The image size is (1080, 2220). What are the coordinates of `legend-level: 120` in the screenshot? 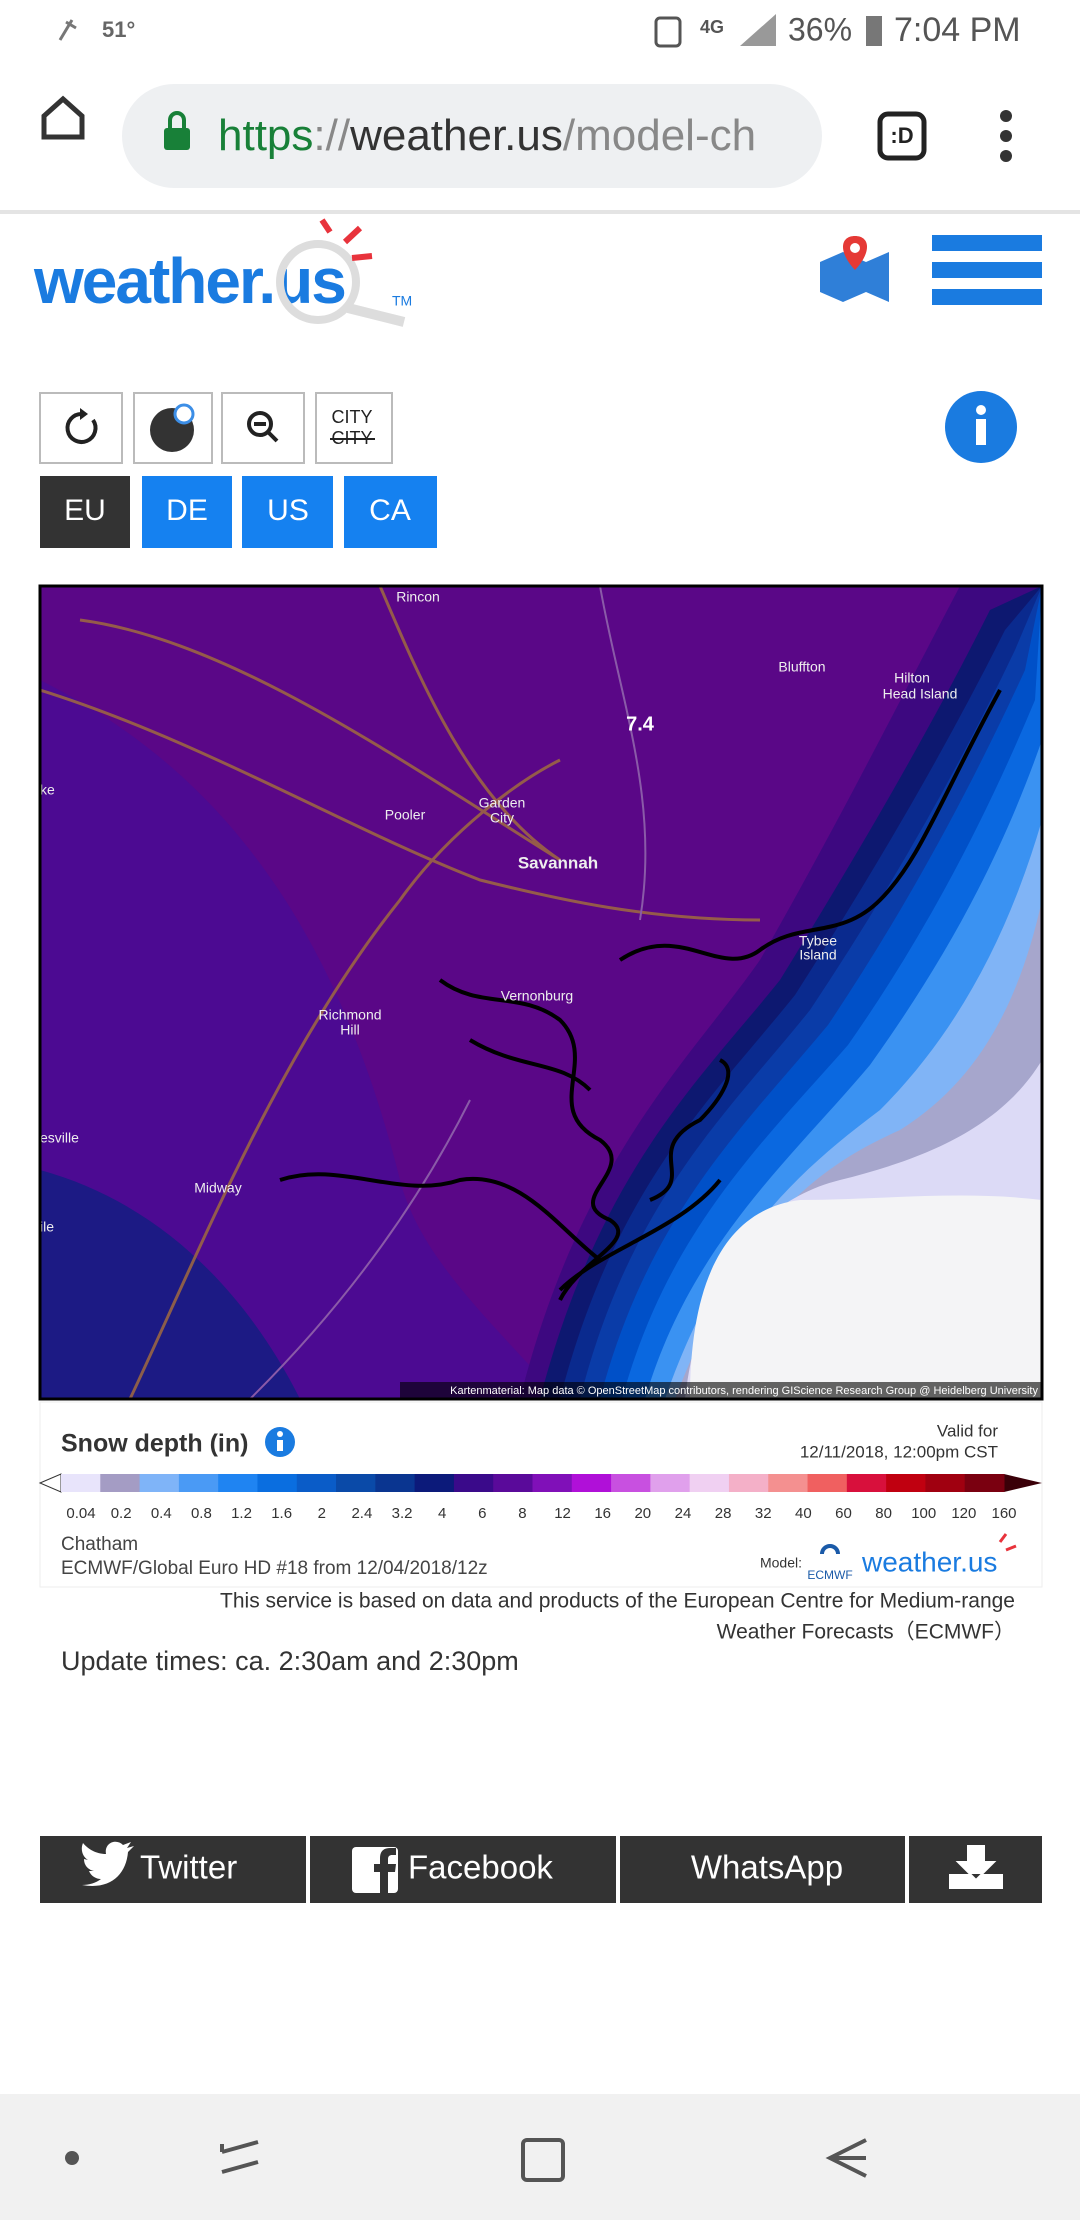 It's located at (963, 1513).